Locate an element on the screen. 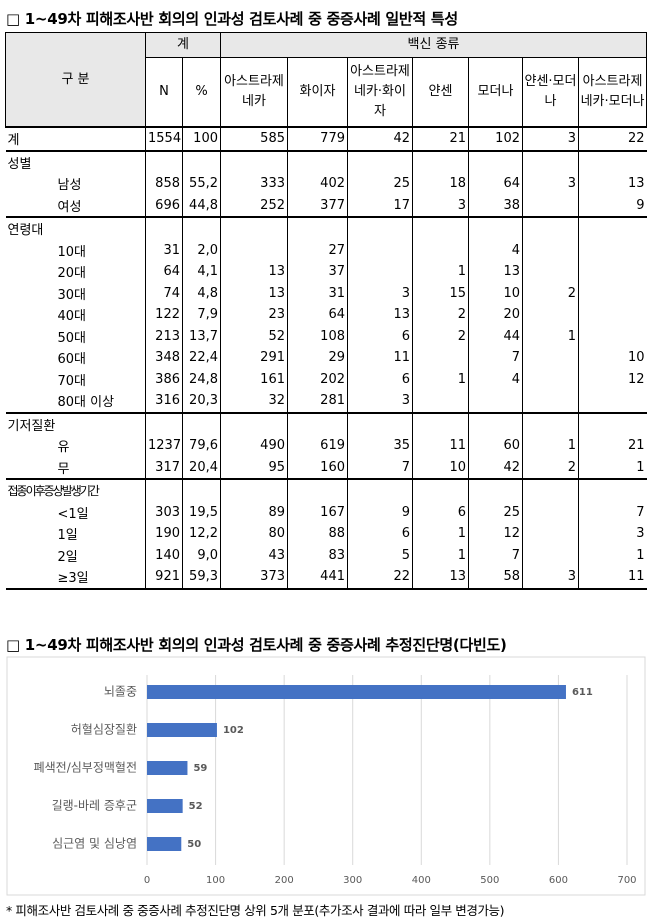 This screenshot has width=651, height=924. row: 여성 696 44,8 252 377 17 3 38 9 is located at coordinates (326, 205).